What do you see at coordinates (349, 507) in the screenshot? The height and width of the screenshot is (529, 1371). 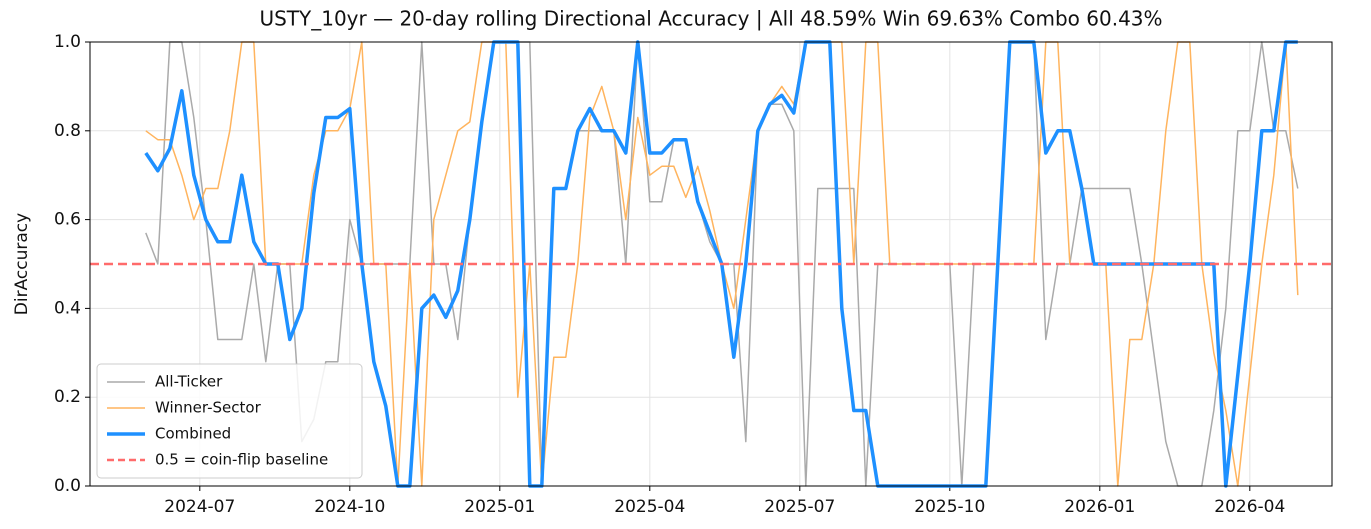 I see `x-tick-label: 2024-10` at bounding box center [349, 507].